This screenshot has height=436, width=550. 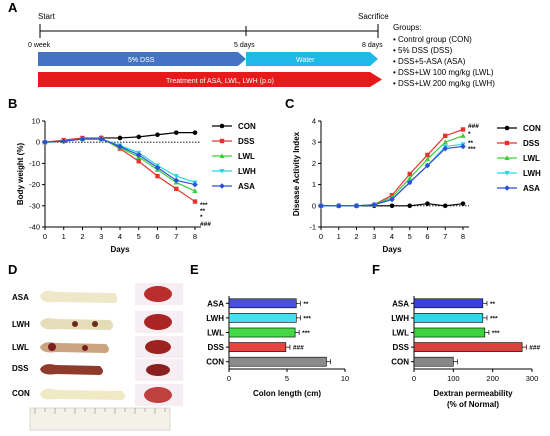 I want to click on legend-label: LWL, so click(x=246, y=156).